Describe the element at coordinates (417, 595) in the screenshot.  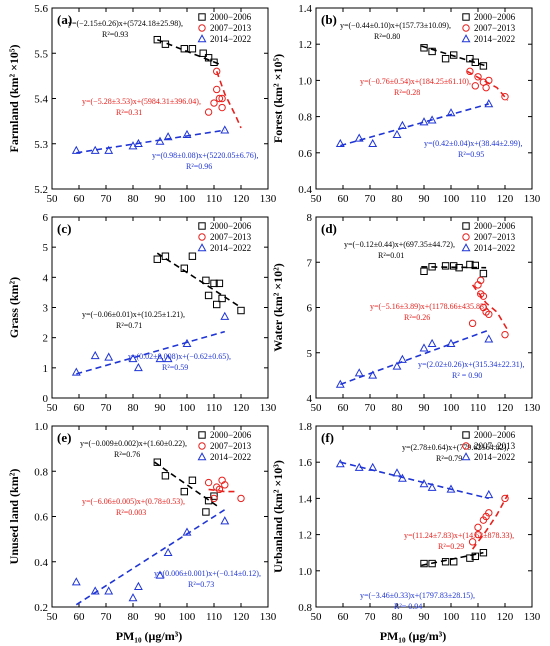
I see `fit-equation: y=(−3.46±0.33)x+(1797.83±28.15),` at that location.